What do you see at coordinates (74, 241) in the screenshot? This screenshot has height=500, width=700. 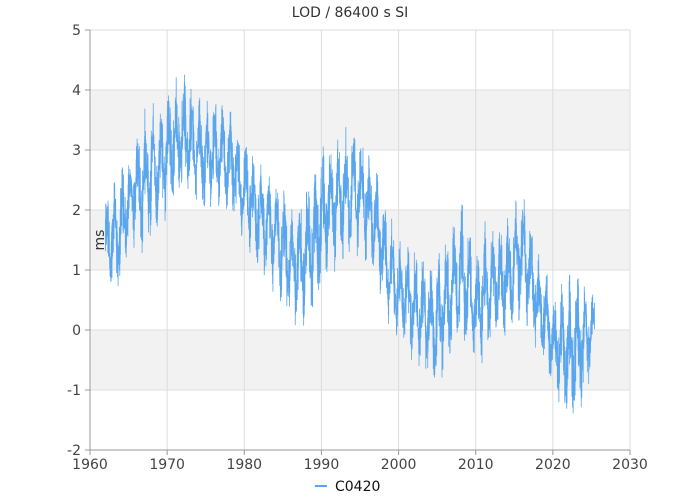 I see `y-tick-labels: -2 -1 0 1 2 3 4 5` at bounding box center [74, 241].